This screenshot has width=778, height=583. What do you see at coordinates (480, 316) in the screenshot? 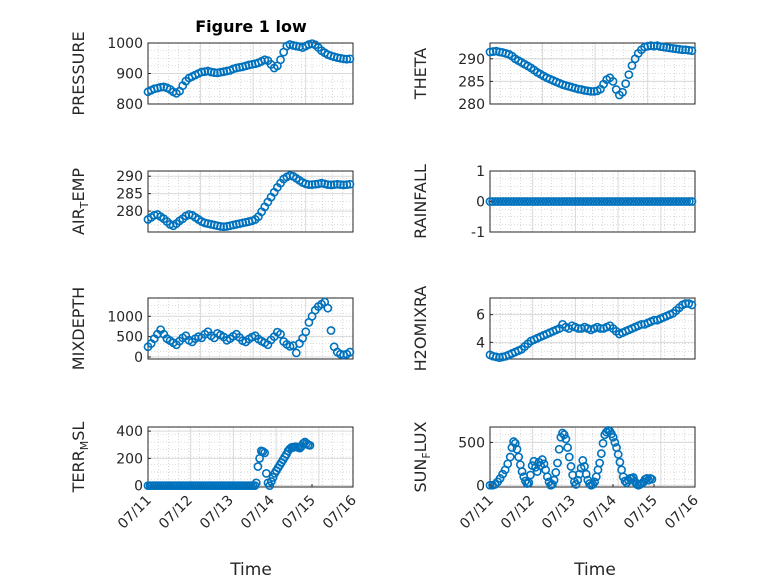
I see `y-tick-label: 6` at bounding box center [480, 316].